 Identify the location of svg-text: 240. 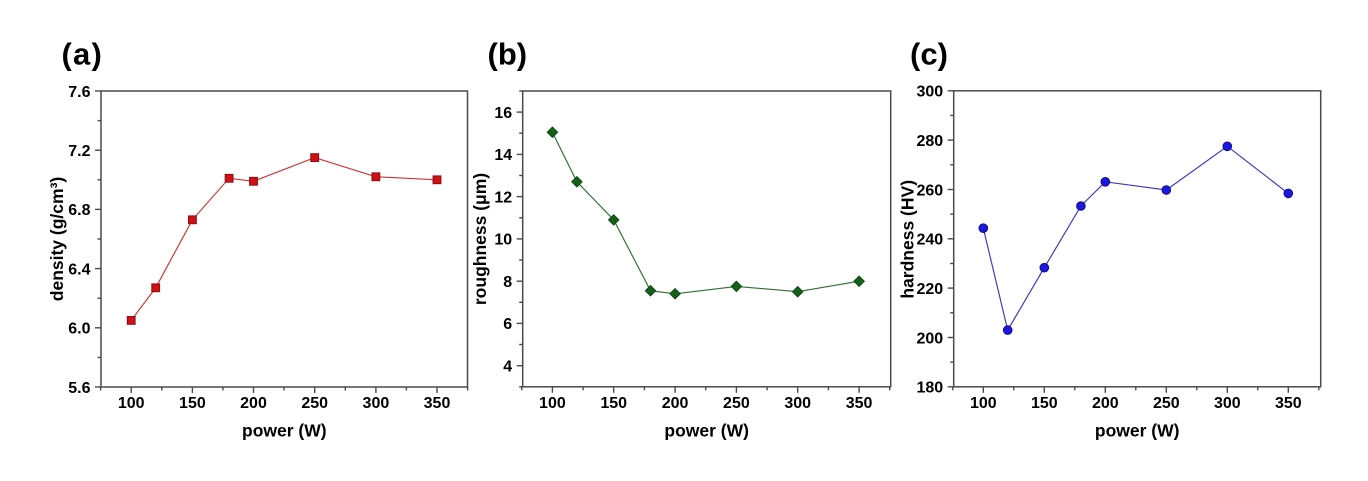
(929, 240).